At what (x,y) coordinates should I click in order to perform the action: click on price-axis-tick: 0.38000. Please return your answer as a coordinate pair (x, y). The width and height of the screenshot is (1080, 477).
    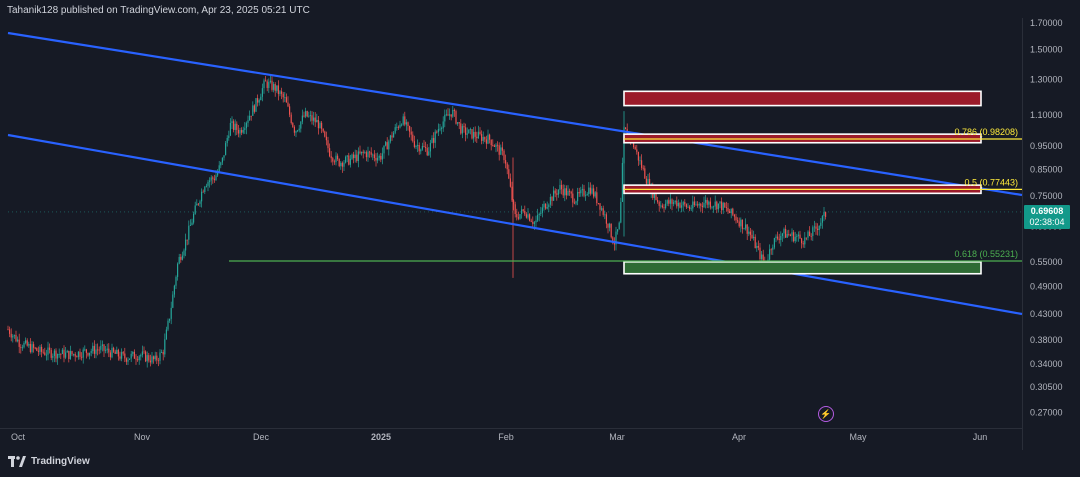
    Looking at the image, I should click on (1046, 340).